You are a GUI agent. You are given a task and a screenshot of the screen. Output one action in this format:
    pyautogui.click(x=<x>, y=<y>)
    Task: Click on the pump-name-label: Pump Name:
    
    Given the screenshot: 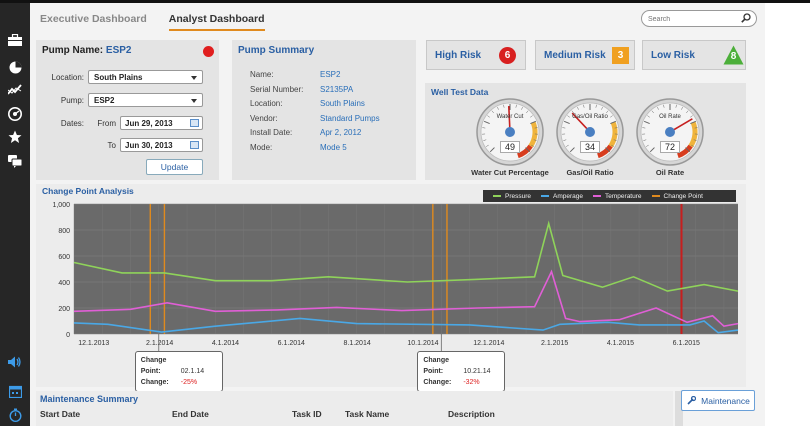 What is the action you would take?
    pyautogui.click(x=73, y=50)
    